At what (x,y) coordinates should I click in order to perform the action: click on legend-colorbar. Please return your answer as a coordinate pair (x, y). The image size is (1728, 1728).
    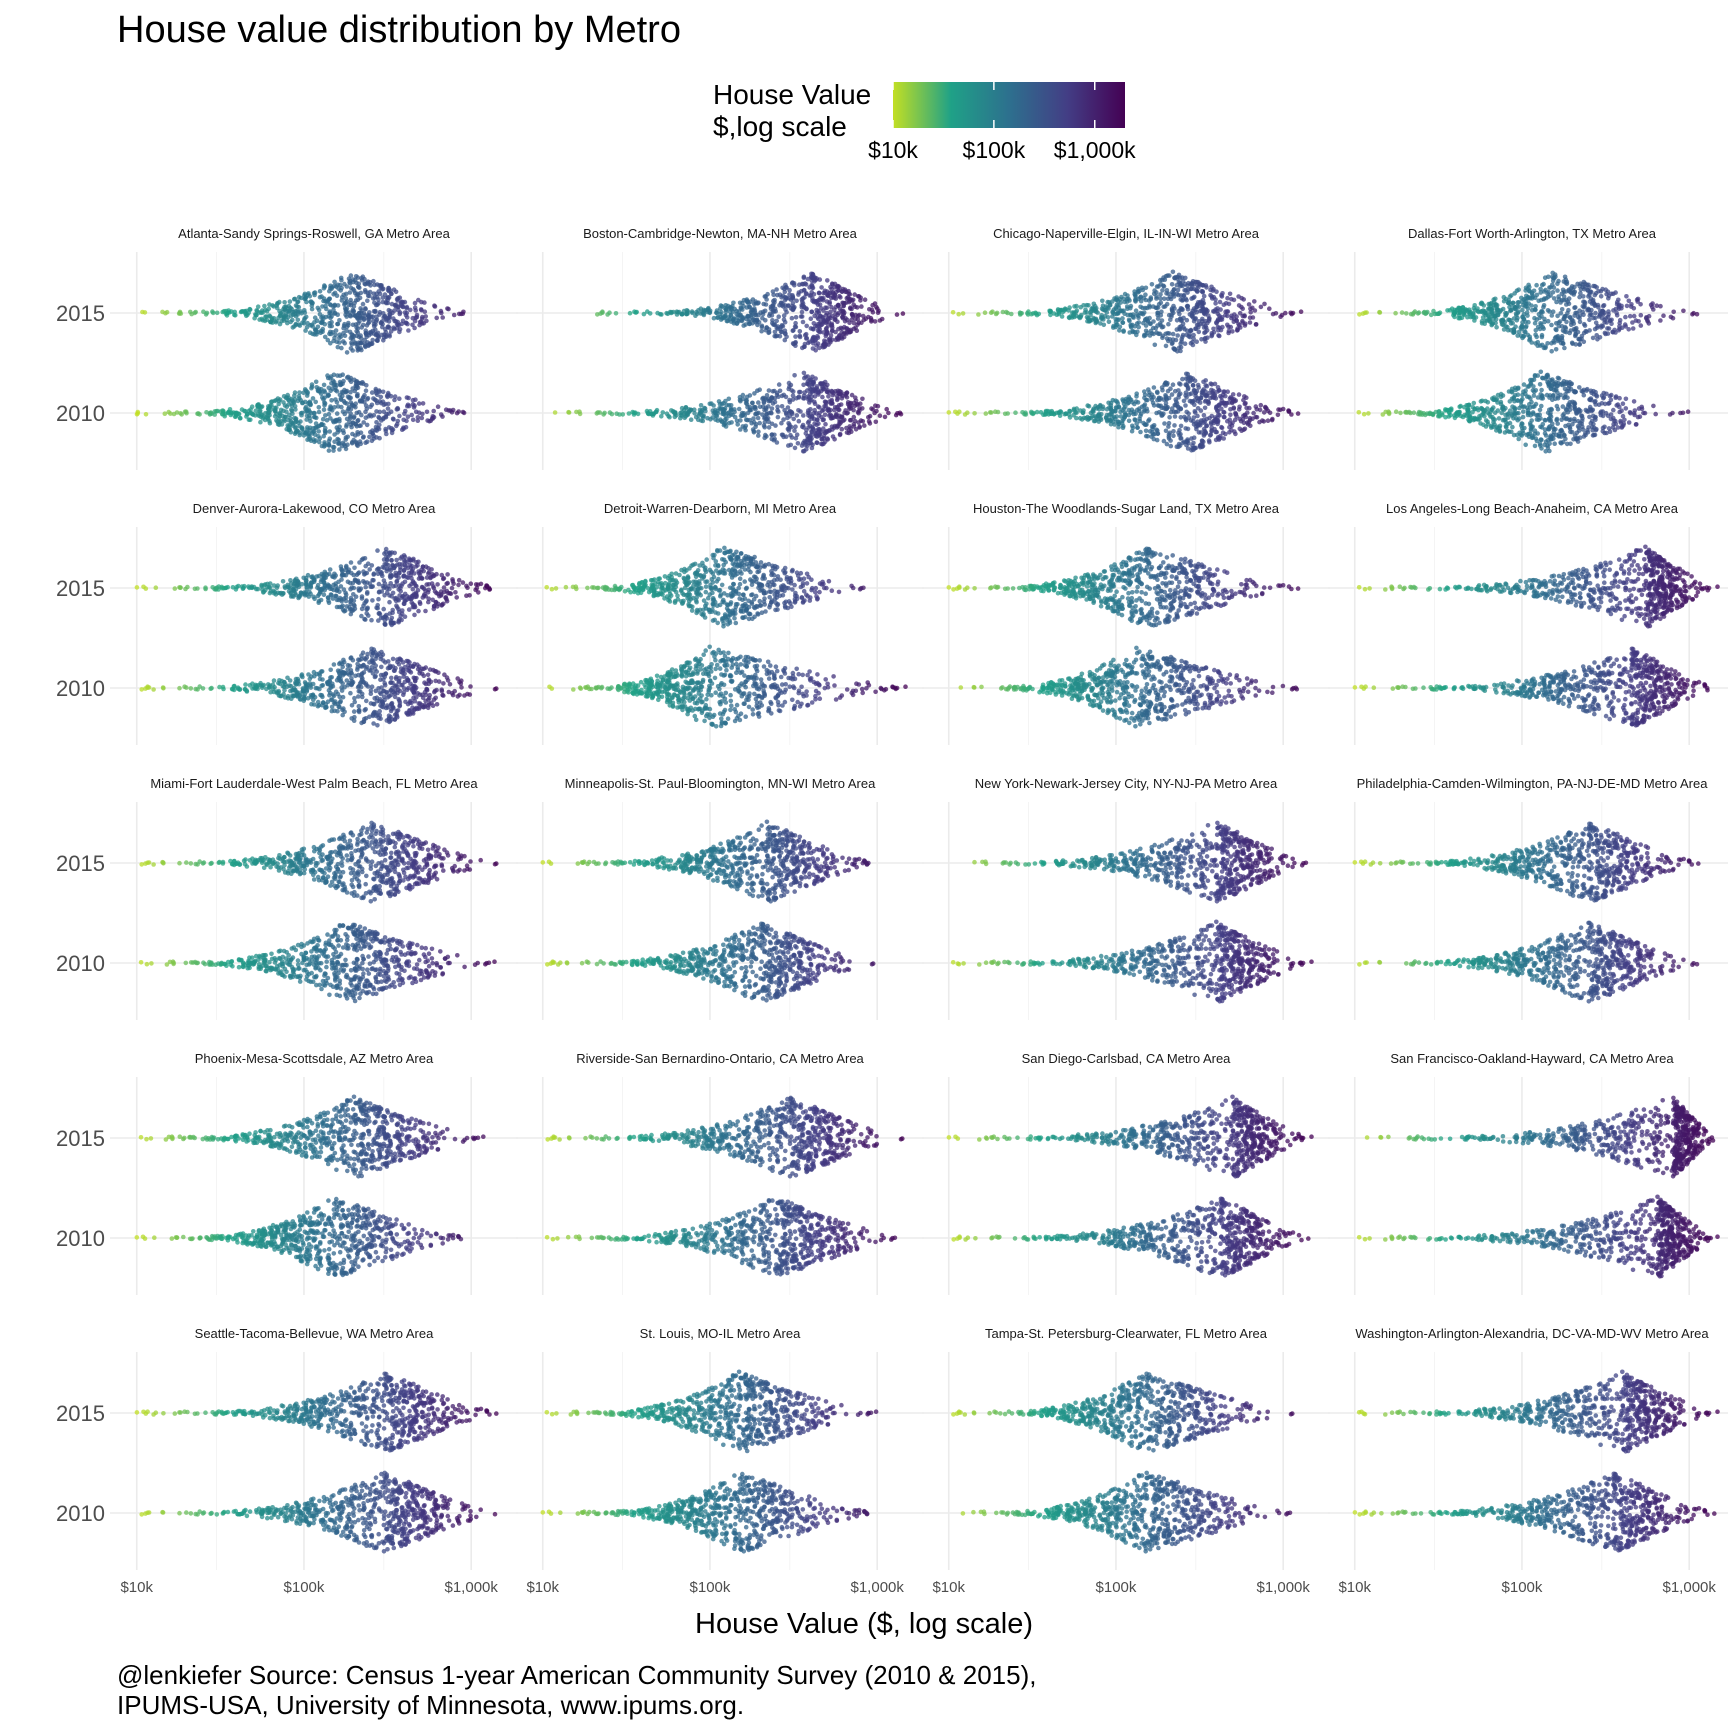
    Looking at the image, I should click on (1009, 105).